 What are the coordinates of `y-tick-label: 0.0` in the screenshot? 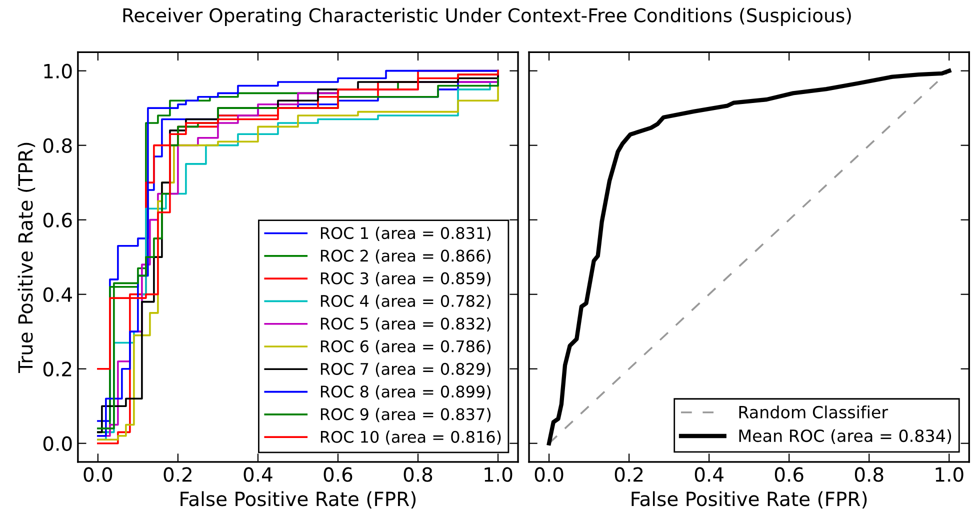 It's located at (57, 444).